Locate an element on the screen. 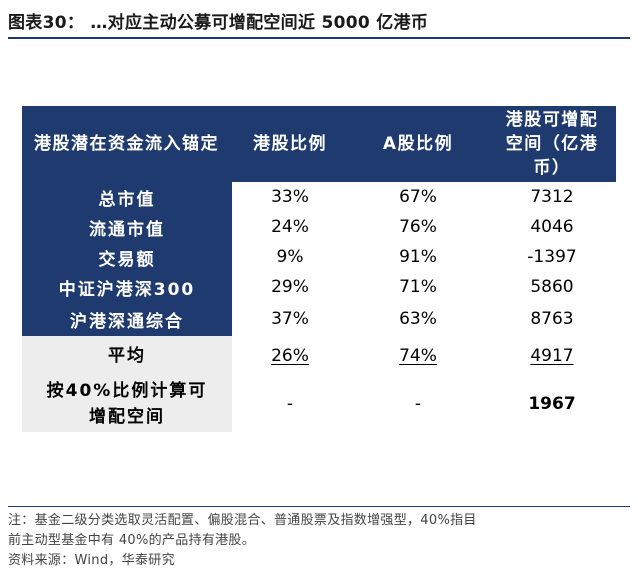 The height and width of the screenshot is (583, 638). row-space: 5860 is located at coordinates (552, 287).